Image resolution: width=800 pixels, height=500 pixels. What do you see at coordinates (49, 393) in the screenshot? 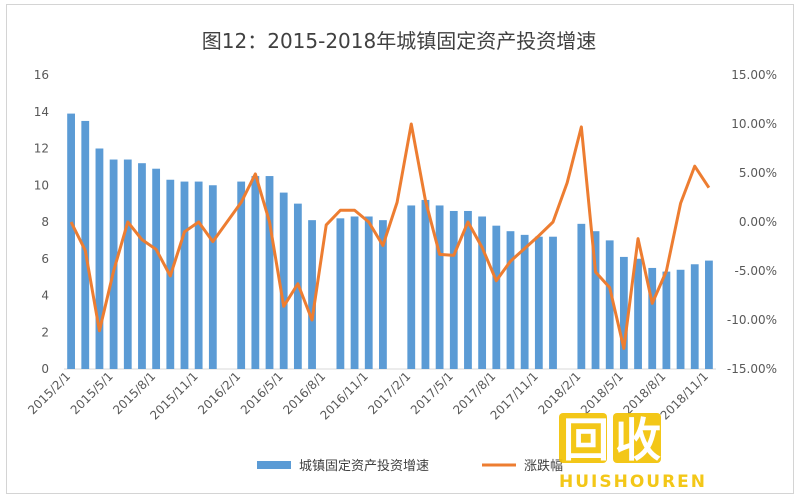
I see `x-tick-label: 2015/2/1` at bounding box center [49, 393].